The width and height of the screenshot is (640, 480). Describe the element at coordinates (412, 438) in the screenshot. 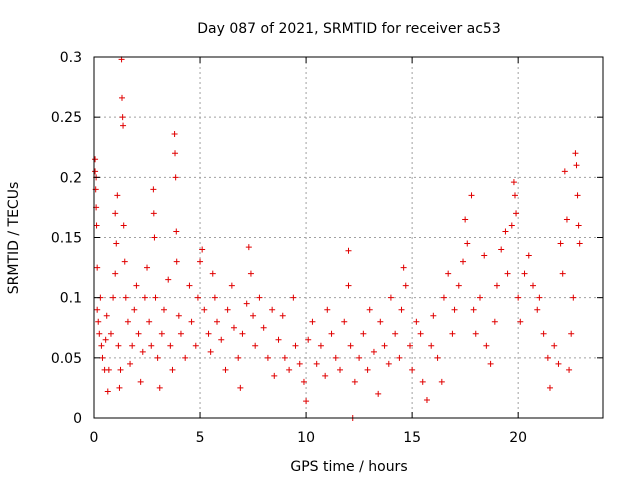

I see `x-tick-label: 15` at that location.